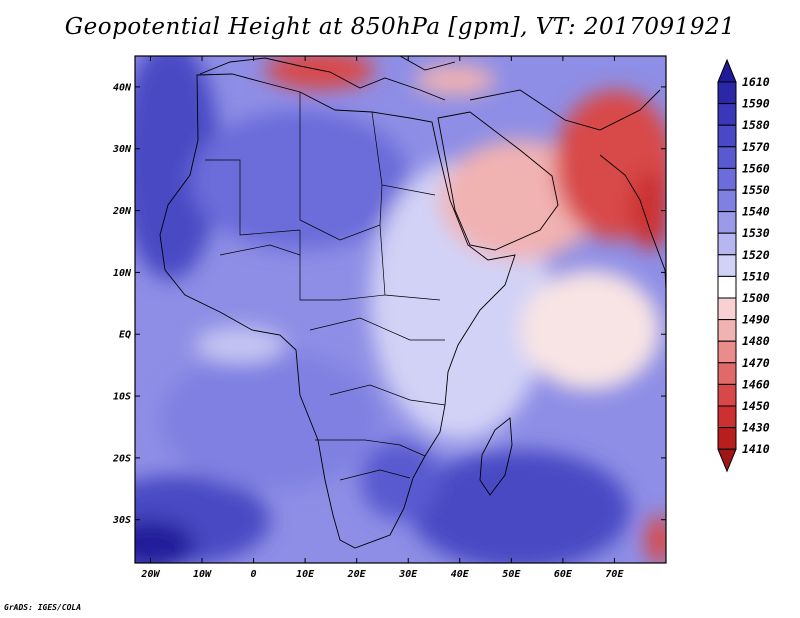 This screenshot has height=618, width=800. Describe the element at coordinates (357, 574) in the screenshot. I see `lon-tick-label: 20E` at that location.